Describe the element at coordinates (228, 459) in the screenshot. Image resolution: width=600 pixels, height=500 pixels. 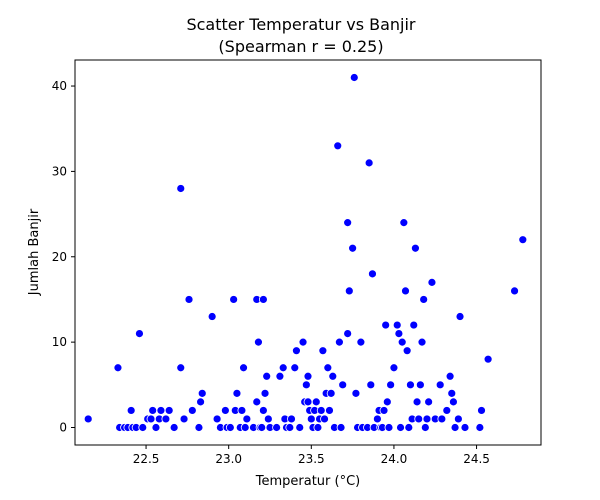
I see `x-tick-label: 23.0` at that location.